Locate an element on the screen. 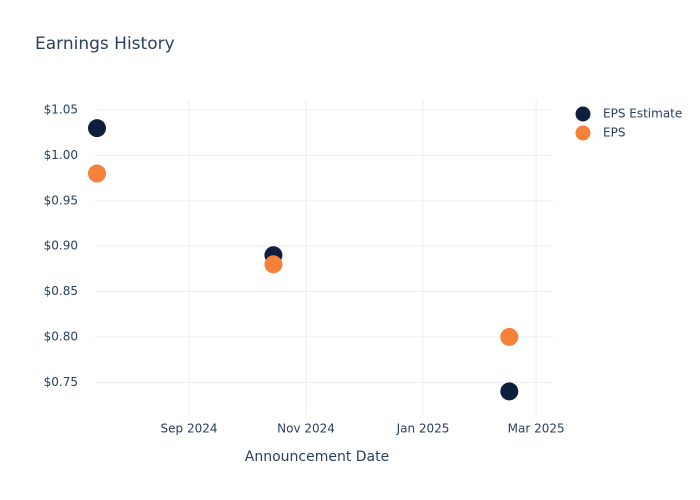 The width and height of the screenshot is (700, 500). y-tick-label: $1.00 is located at coordinates (61, 155).